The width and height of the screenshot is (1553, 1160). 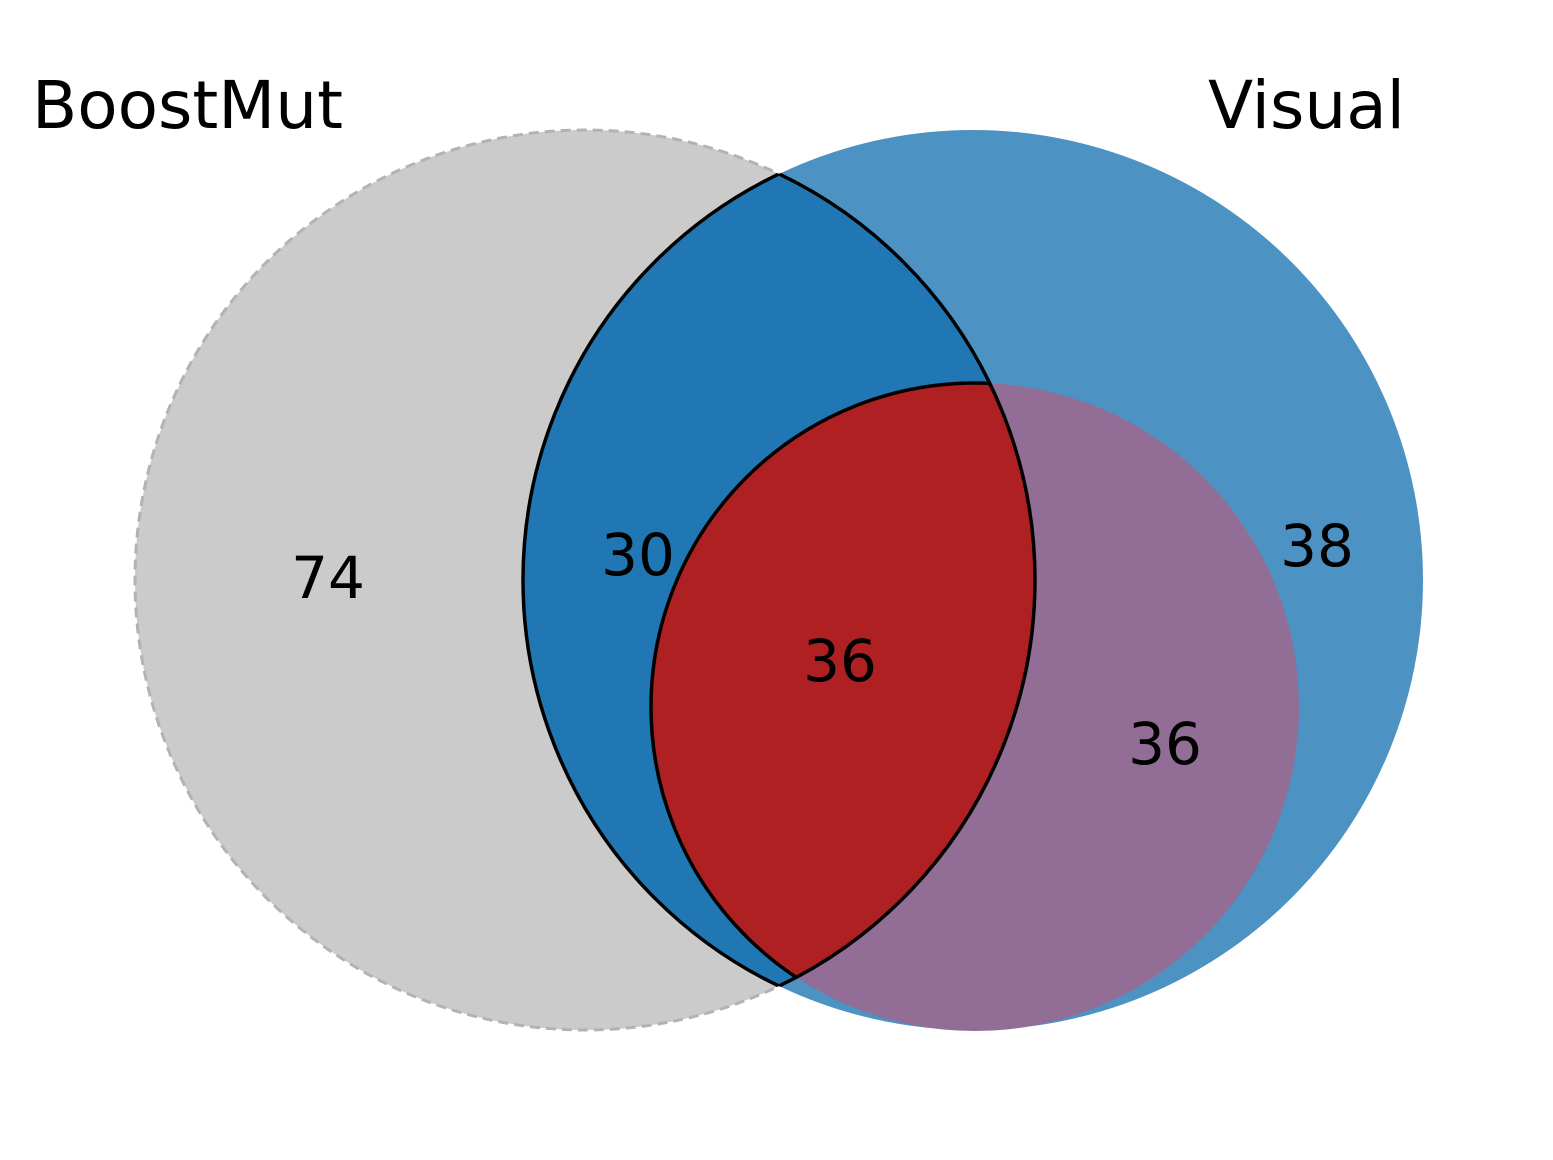 What do you see at coordinates (187, 105) in the screenshot?
I see `boostmut-set-label: BoostMut` at bounding box center [187, 105].